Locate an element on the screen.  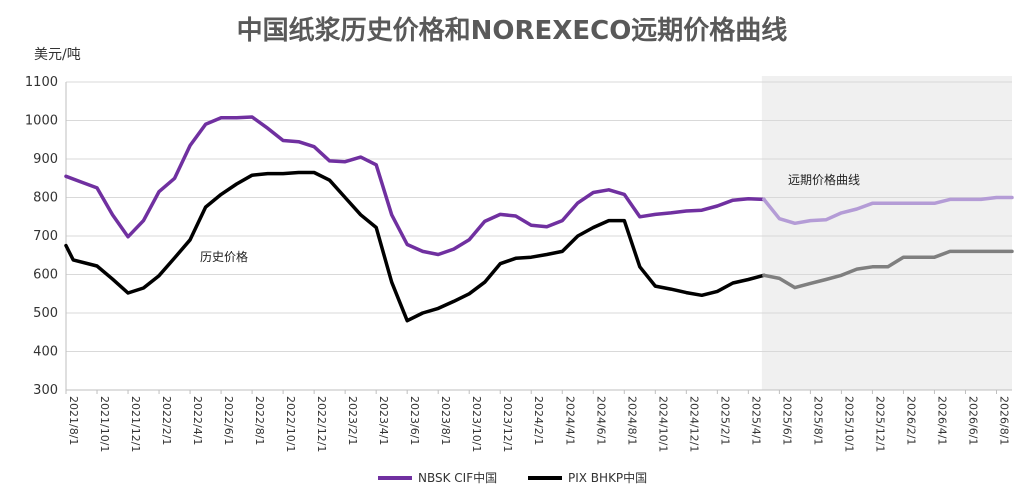
x-tick-label-15: 2024/2/1 is located at coordinates (538, 420).